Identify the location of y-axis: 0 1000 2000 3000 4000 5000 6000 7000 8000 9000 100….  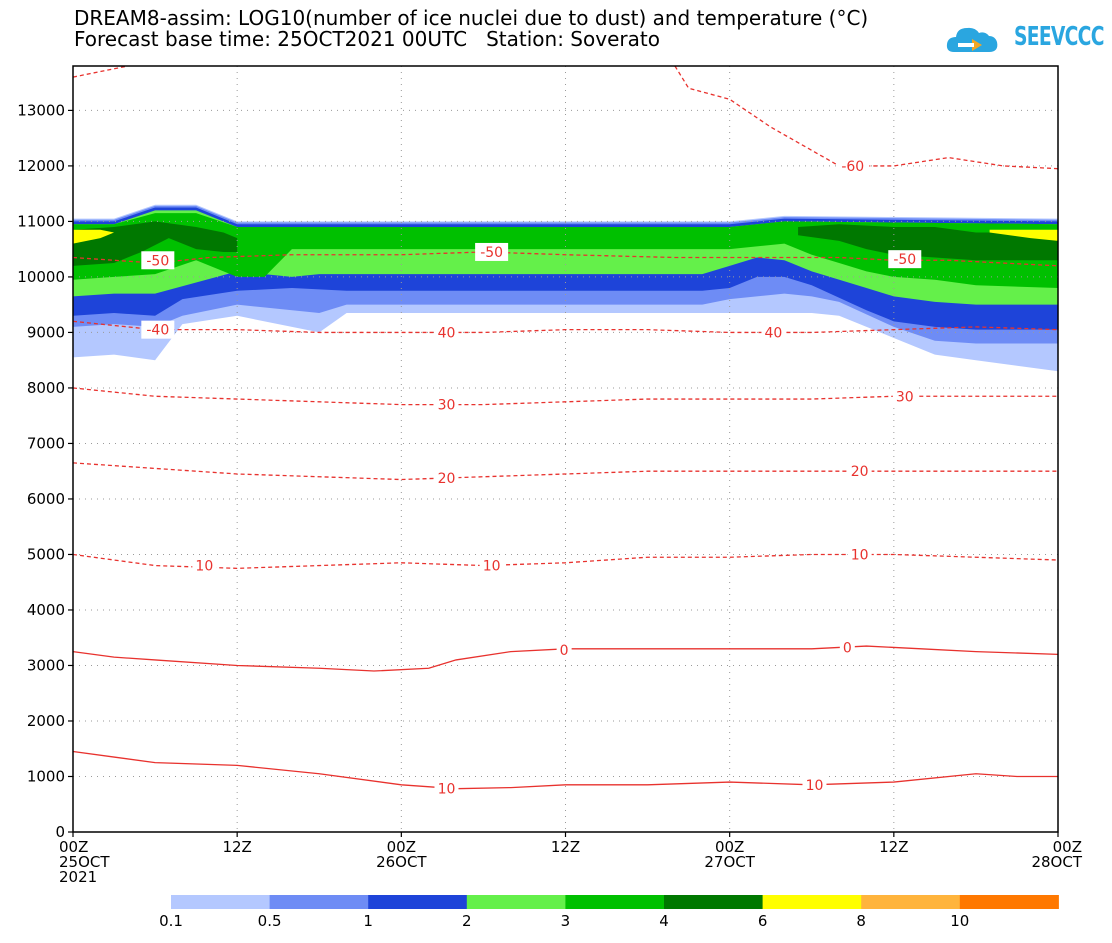
(45, 471).